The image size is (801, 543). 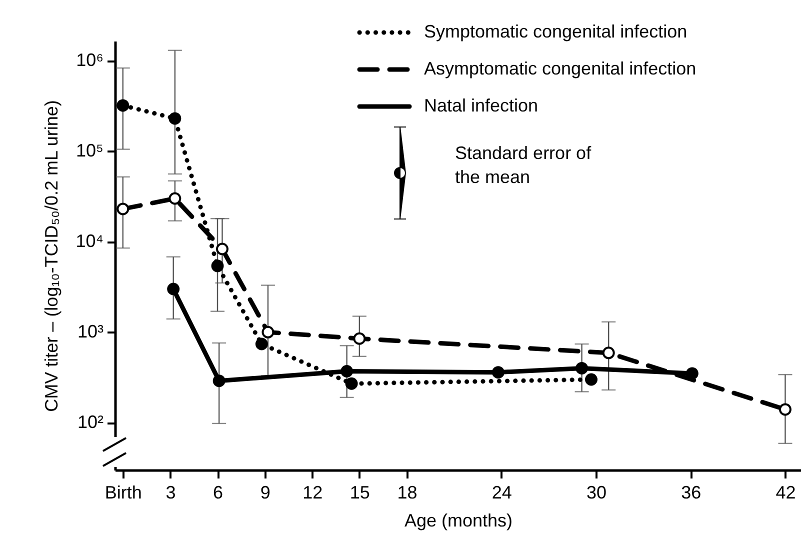 What do you see at coordinates (265, 492) in the screenshot?
I see `x-tick-label: 9` at bounding box center [265, 492].